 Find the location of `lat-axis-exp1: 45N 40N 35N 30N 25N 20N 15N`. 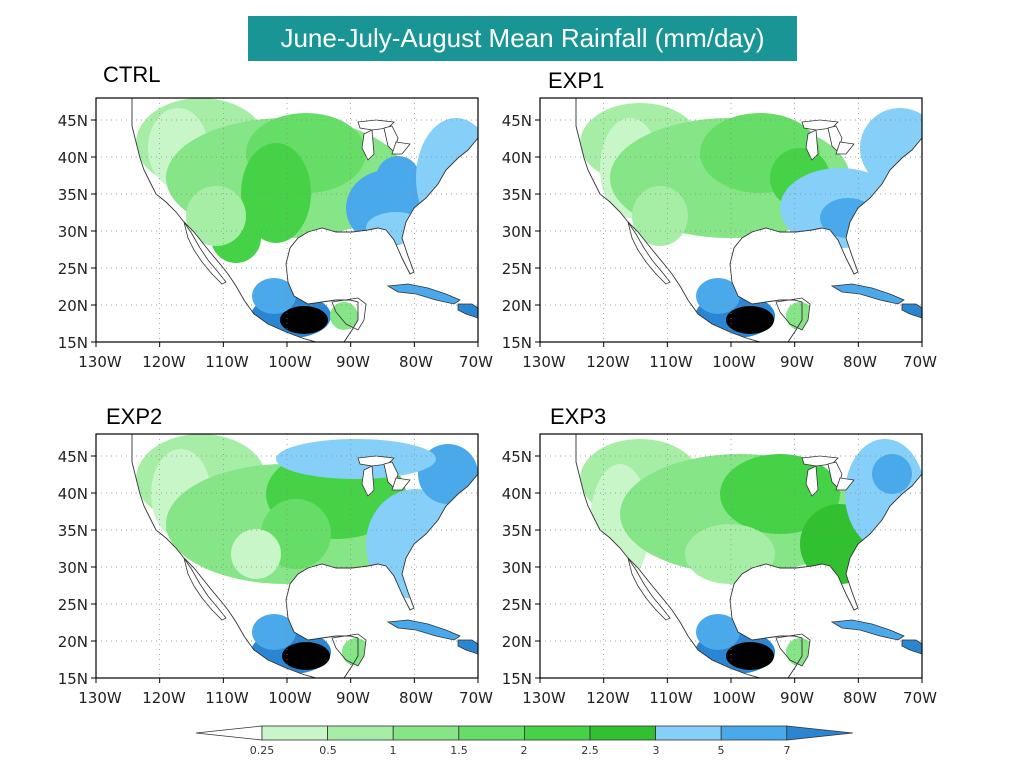

lat-axis-exp1: 45N 40N 35N 30N 25N 20N 15N is located at coordinates (517, 232).